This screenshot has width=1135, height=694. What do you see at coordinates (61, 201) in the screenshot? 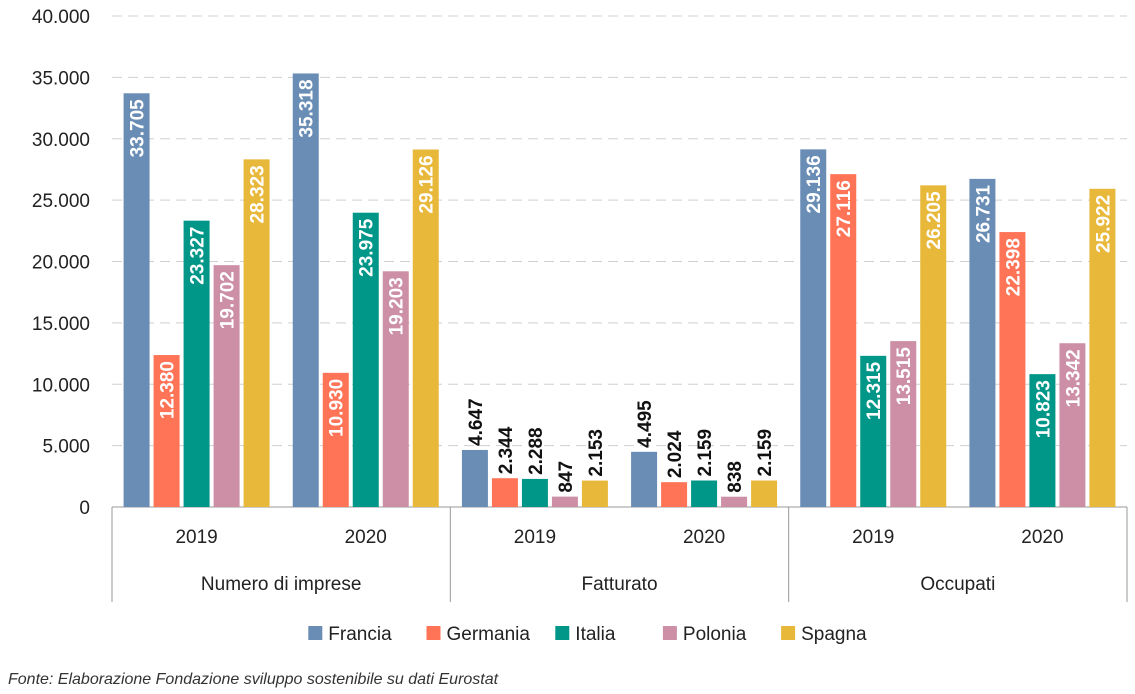
I see `y-tick-label: 25.000` at bounding box center [61, 201].